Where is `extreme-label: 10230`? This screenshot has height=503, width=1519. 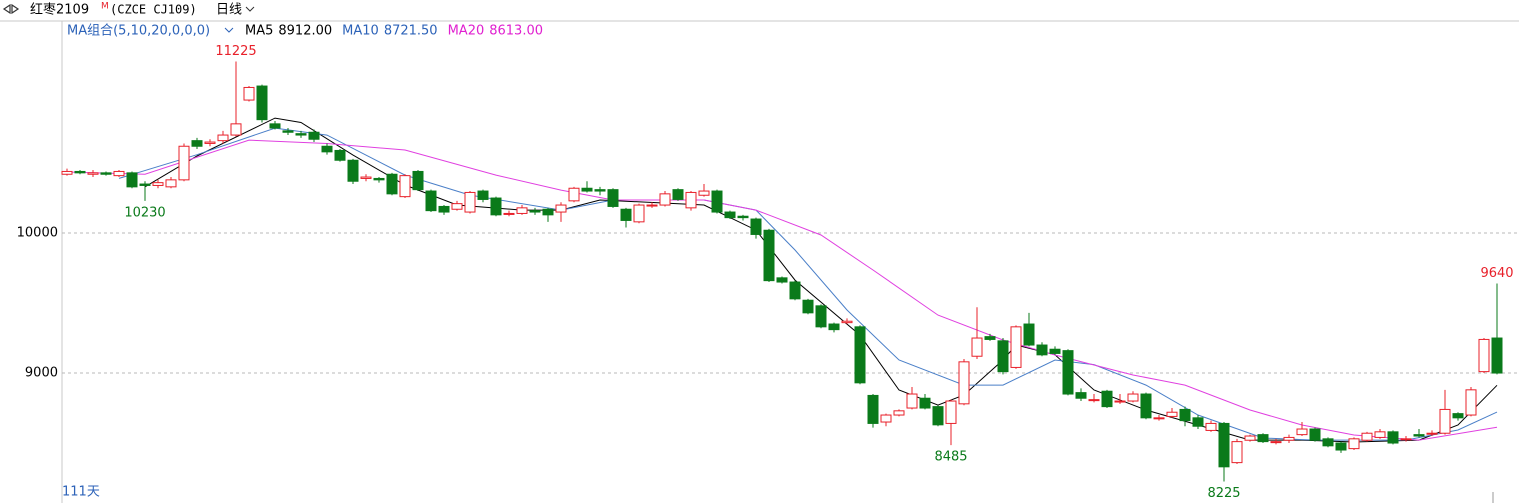
extreme-label: 10230 is located at coordinates (144, 212).